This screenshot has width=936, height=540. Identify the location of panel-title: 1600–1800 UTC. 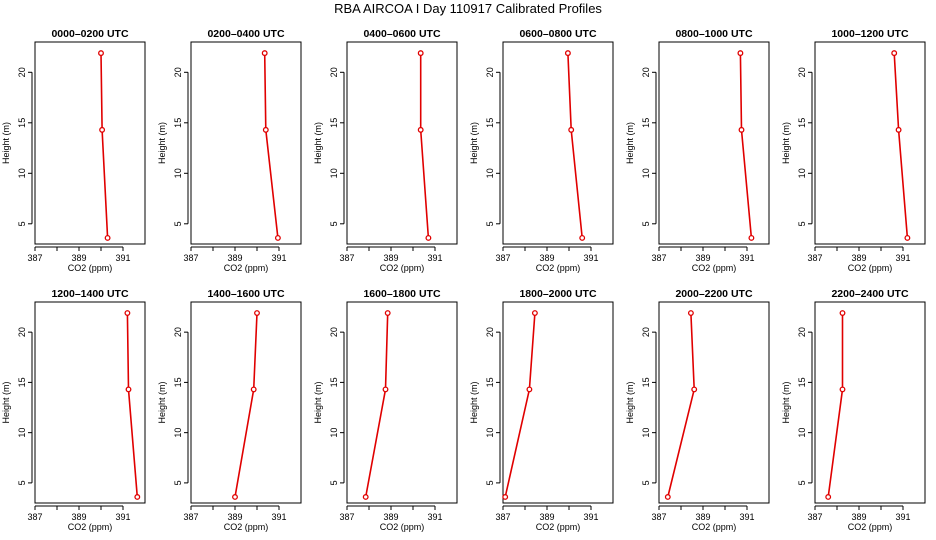
(401, 294).